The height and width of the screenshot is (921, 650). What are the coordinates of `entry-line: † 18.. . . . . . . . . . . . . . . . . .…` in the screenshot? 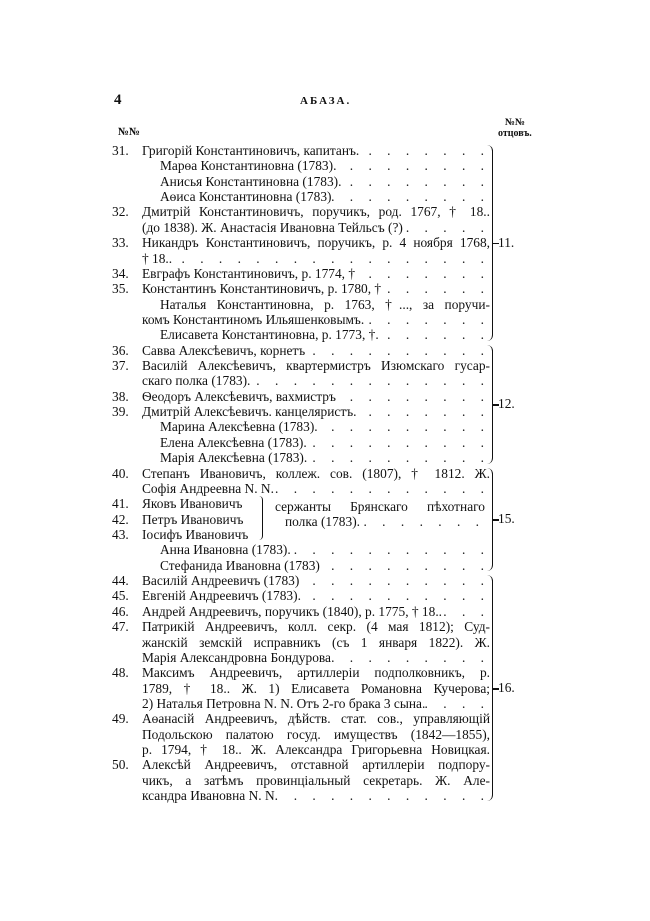 It's located at (301, 258).